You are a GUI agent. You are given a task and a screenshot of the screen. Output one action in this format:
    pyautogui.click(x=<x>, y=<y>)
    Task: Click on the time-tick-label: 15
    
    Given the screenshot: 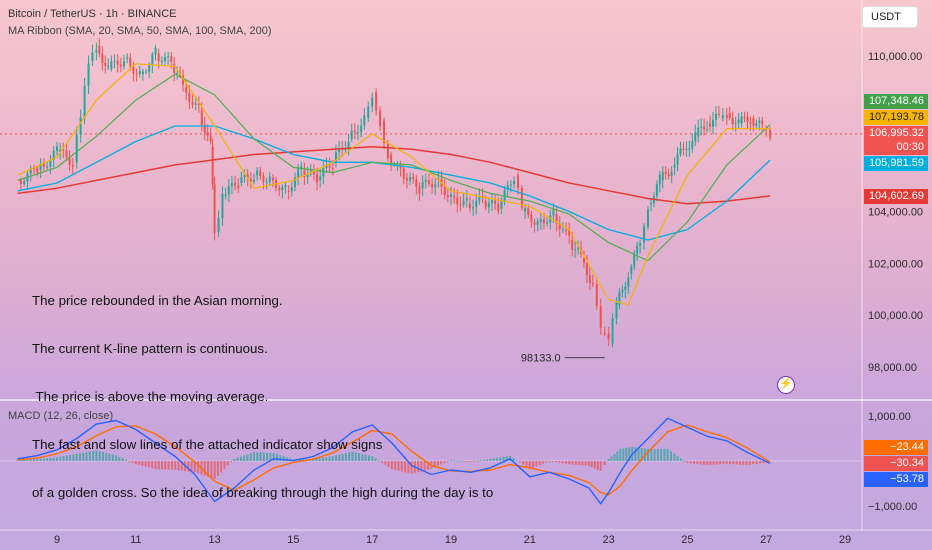 What is the action you would take?
    pyautogui.click(x=293, y=540)
    